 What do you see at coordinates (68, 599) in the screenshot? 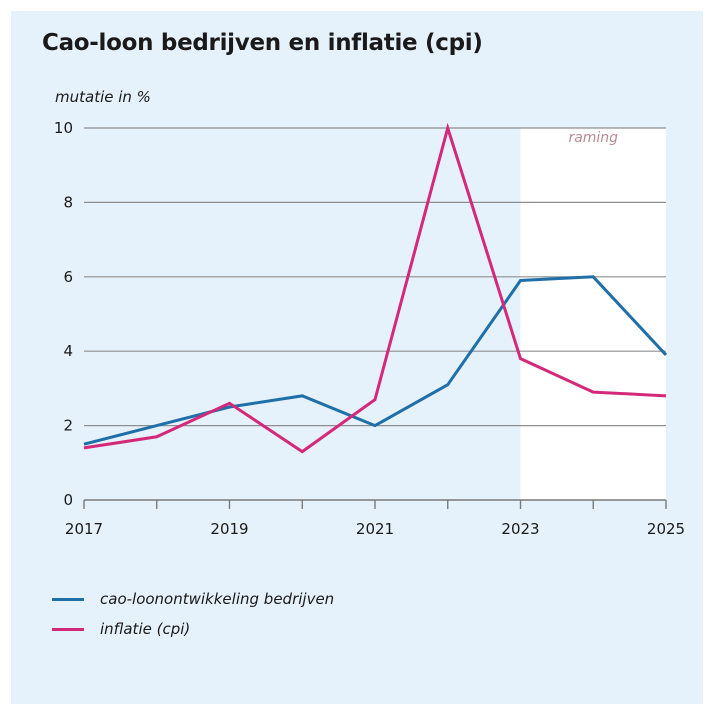
I see `legend-swatch-wages` at bounding box center [68, 599].